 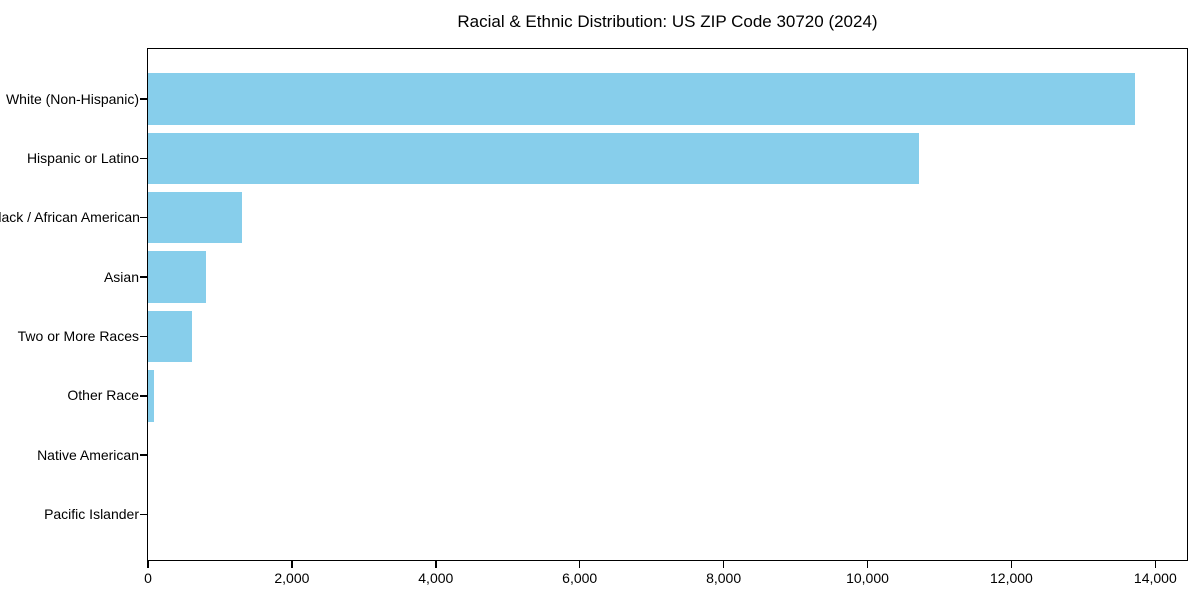 I want to click on x-tick-label: 14,000, so click(x=1155, y=577).